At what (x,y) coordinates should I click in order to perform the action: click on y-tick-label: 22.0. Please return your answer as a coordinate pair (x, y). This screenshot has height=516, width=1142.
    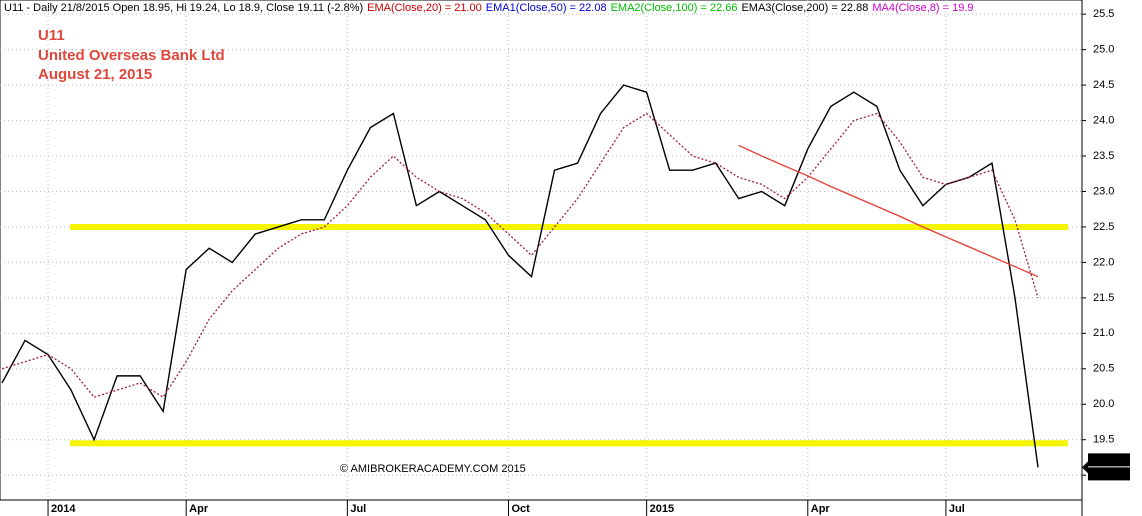
    Looking at the image, I should click on (1103, 262).